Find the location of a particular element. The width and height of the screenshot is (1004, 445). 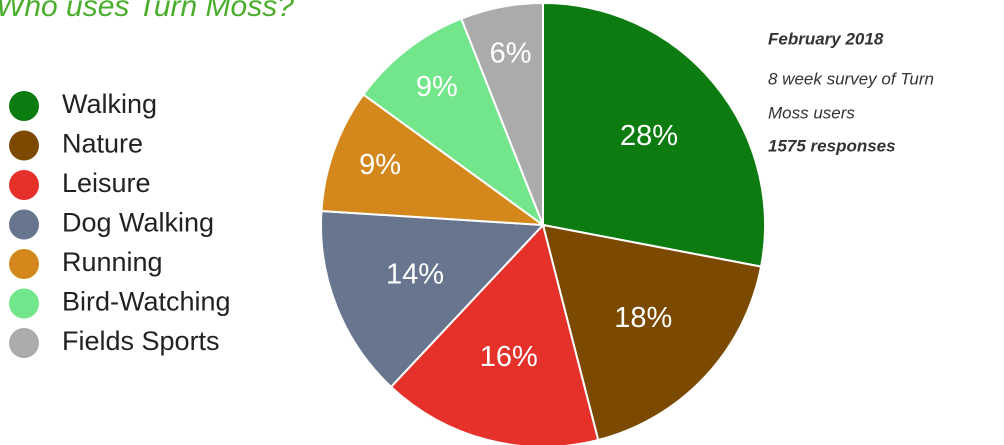

legend-label: Fields Sports is located at coordinates (141, 341).